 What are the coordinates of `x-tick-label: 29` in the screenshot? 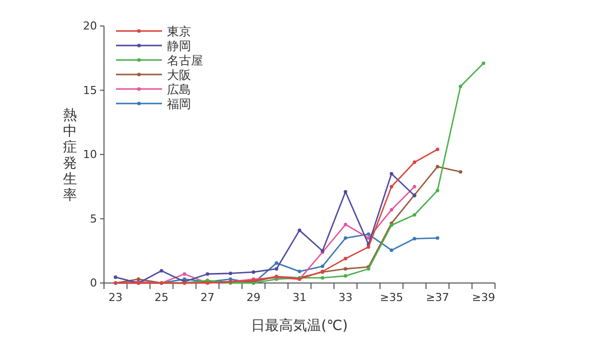 It's located at (253, 297).